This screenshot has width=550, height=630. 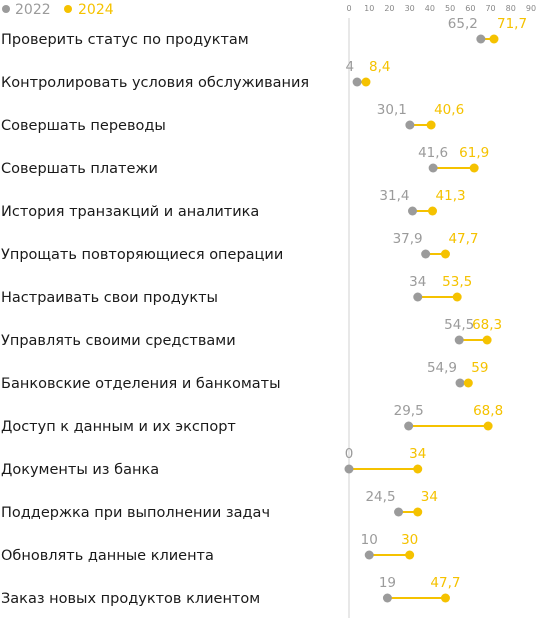 I want to click on value-label-2024: 68,3, so click(x=487, y=325).